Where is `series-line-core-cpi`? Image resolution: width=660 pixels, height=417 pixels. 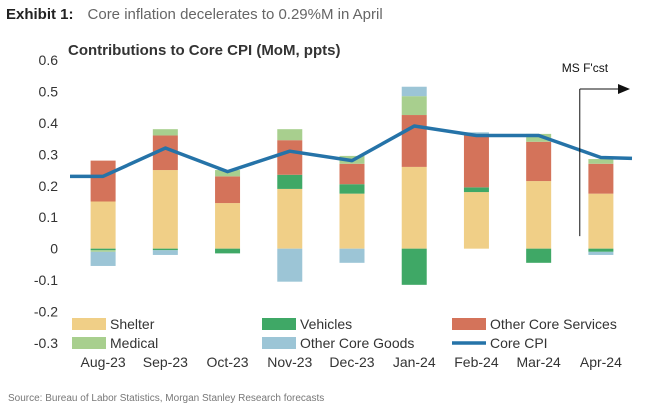 series-line-core-cpi is located at coordinates (351, 151).